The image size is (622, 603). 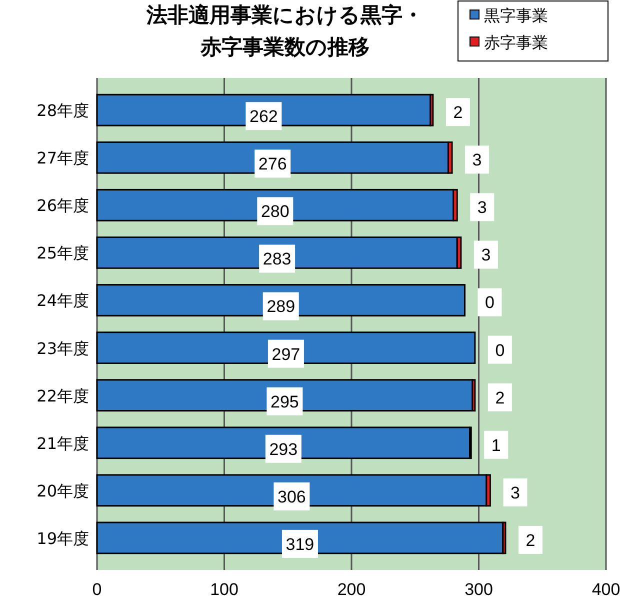 I want to click on data-label: 280, so click(x=275, y=212).